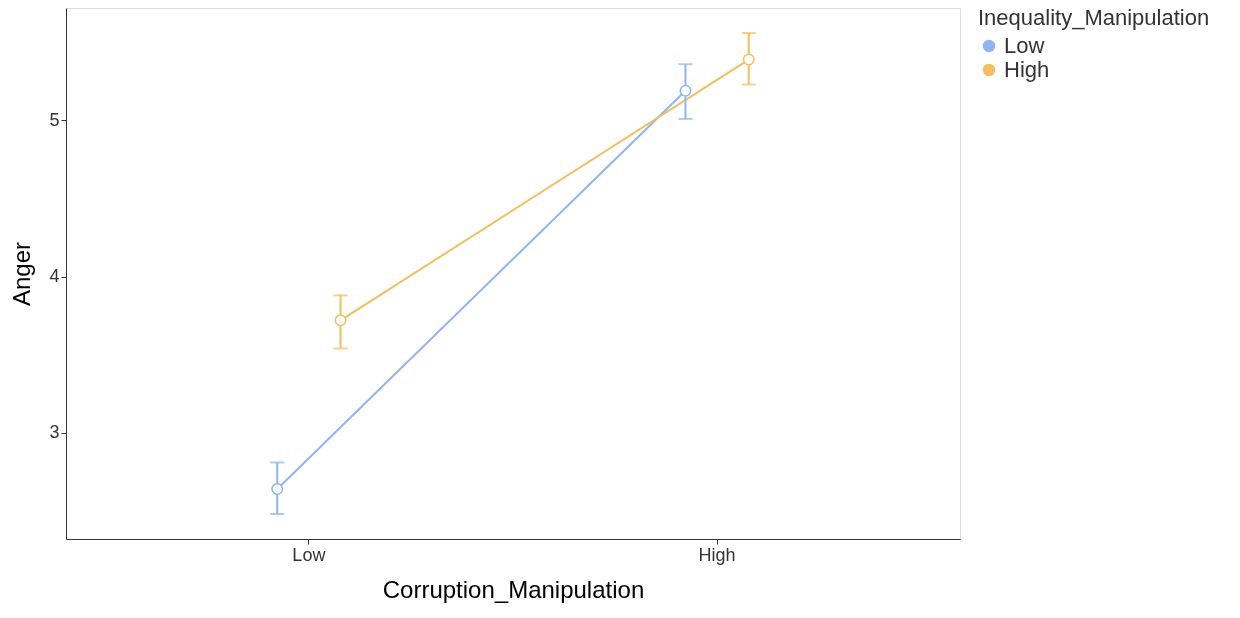 The height and width of the screenshot is (618, 1240). I want to click on x-axis-title: Corruption_Manipulation, so click(513, 589).